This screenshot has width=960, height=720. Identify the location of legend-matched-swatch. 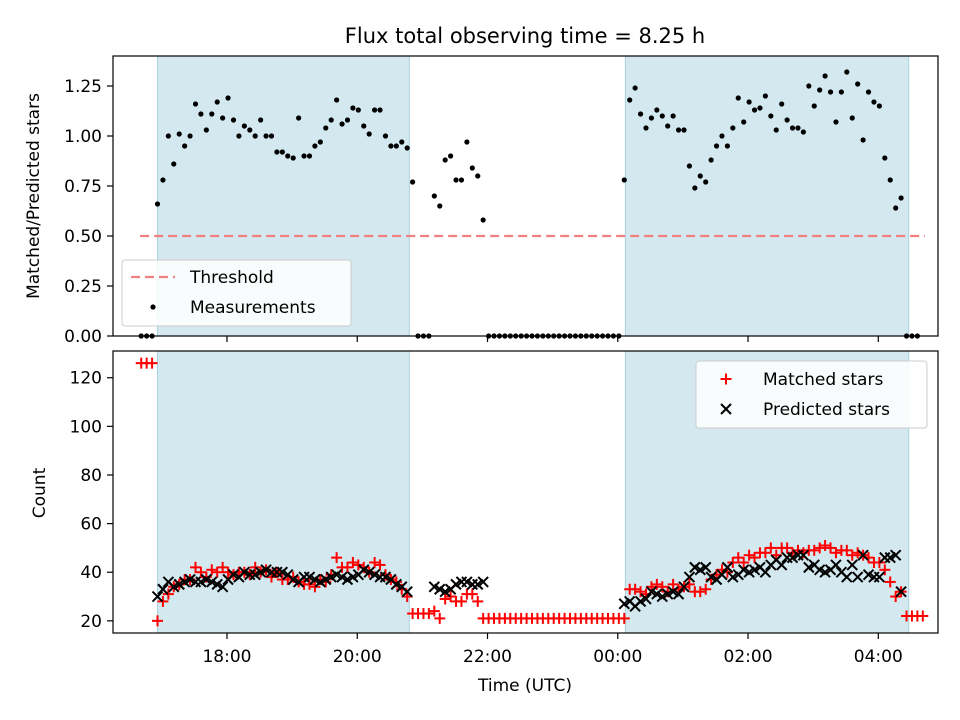
(726, 379).